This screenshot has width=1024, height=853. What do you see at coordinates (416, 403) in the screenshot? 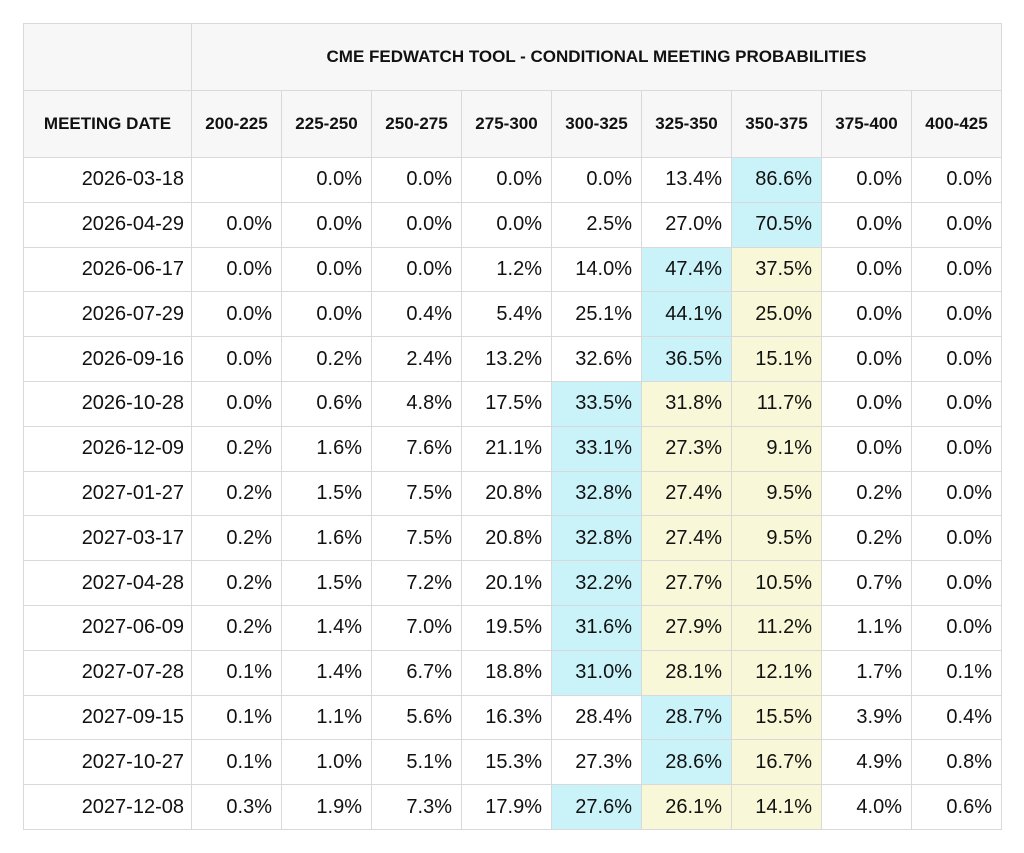
I see `probability-cell: 4.8%` at bounding box center [416, 403].